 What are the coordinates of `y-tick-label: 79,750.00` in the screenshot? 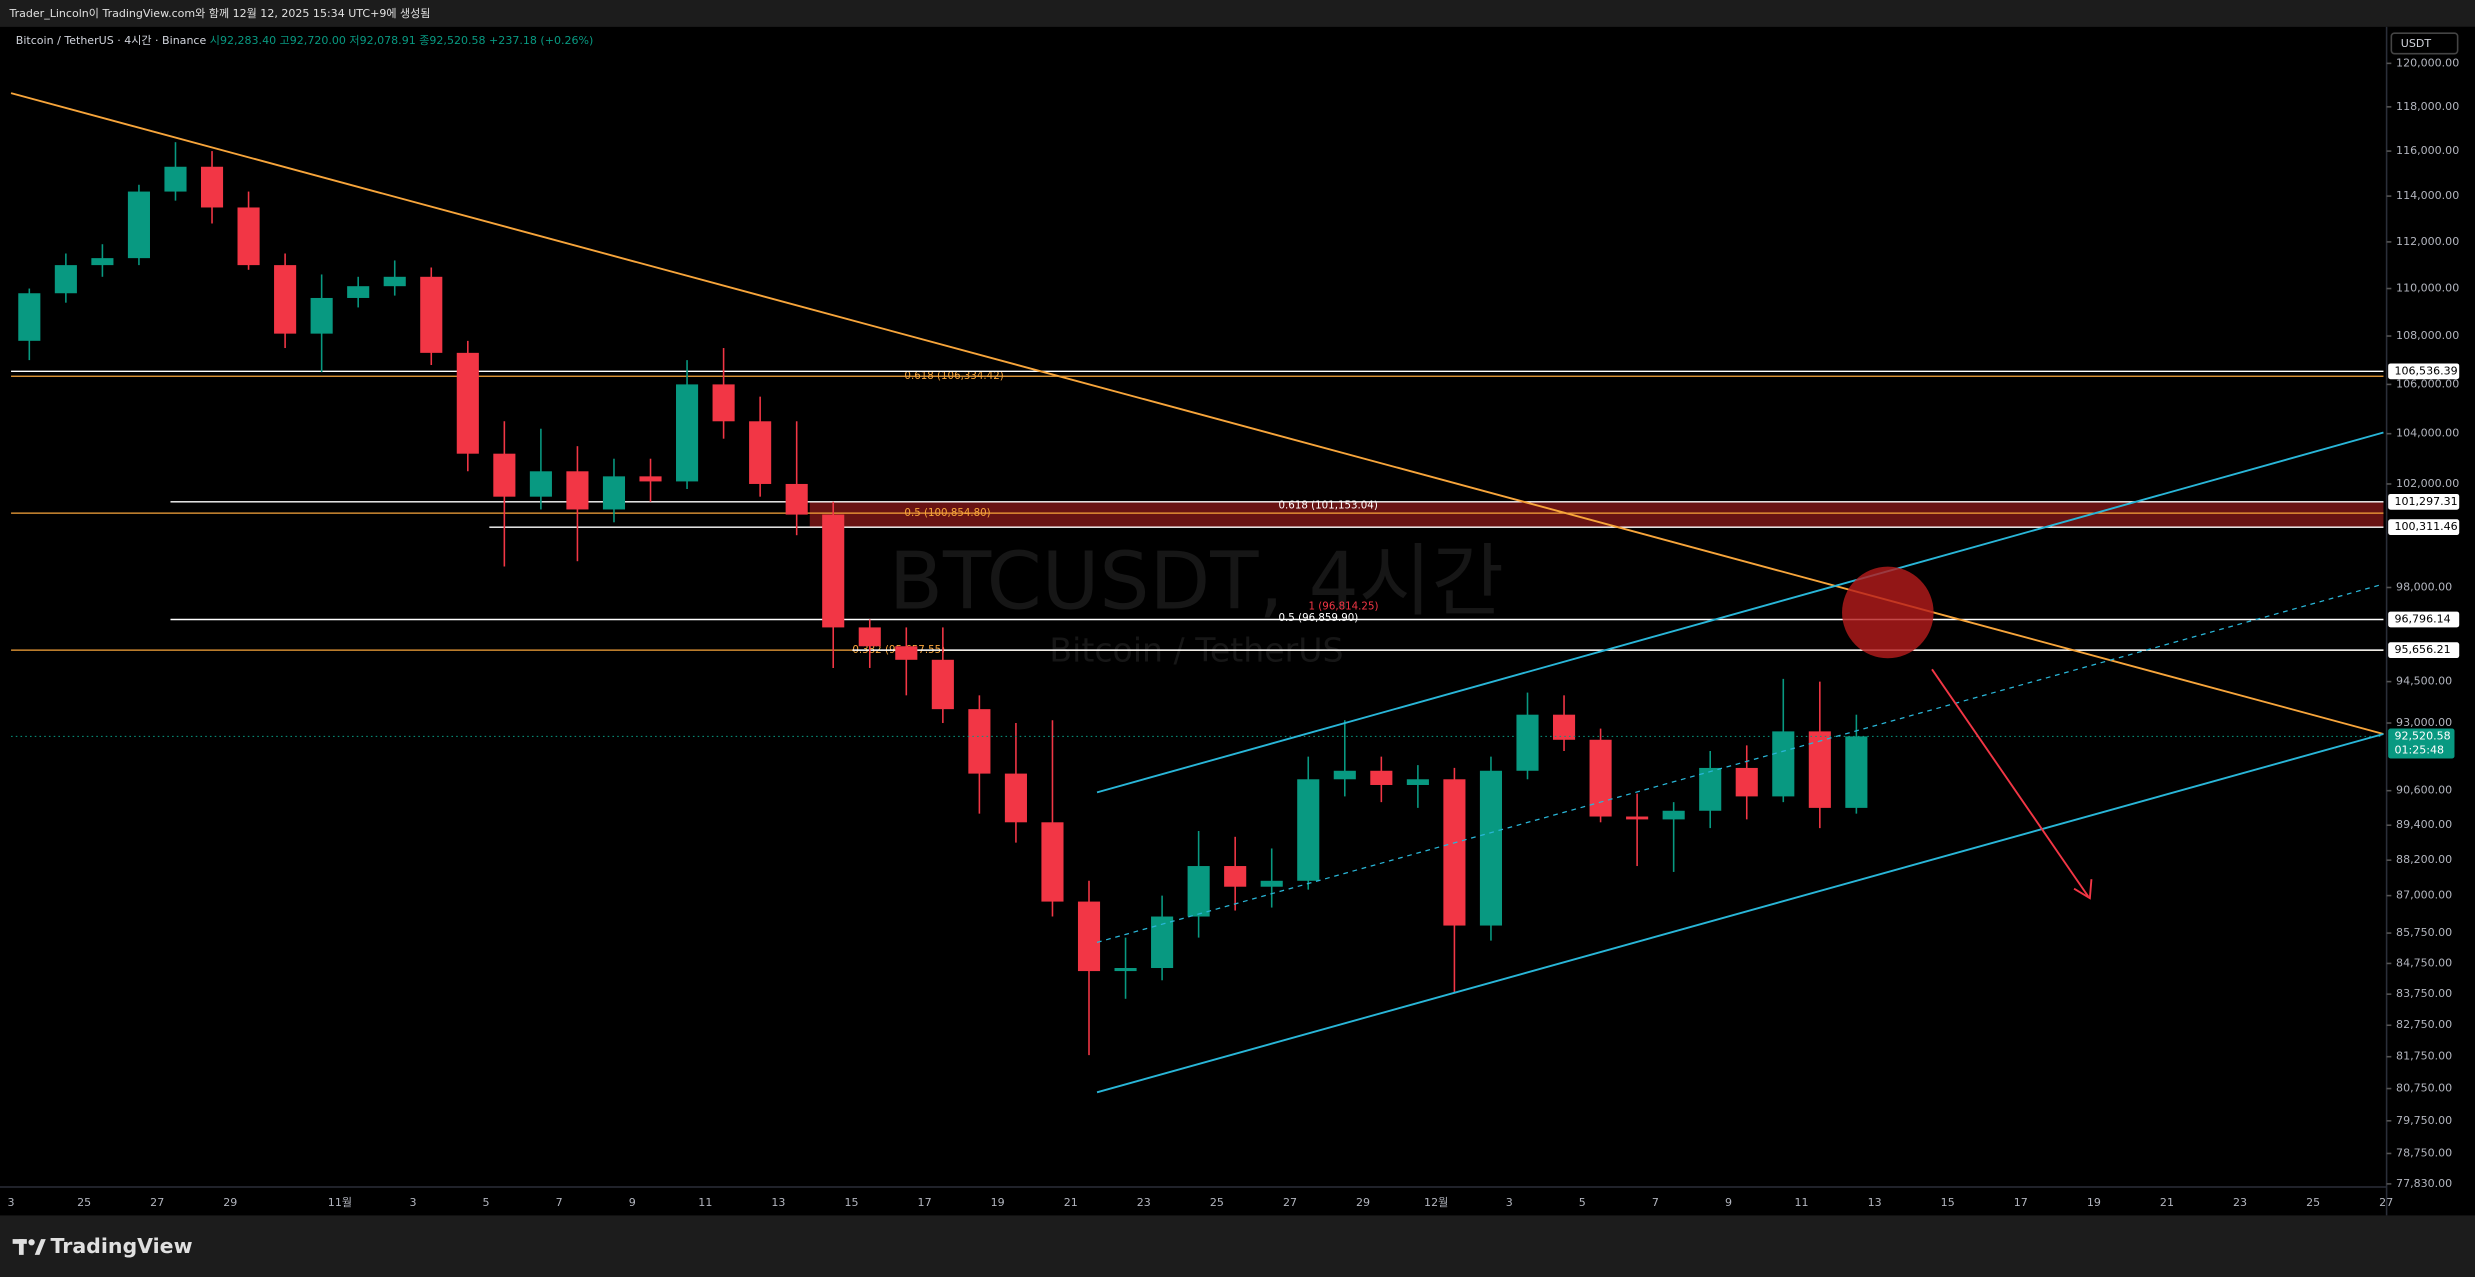 It's located at (2424, 1120).